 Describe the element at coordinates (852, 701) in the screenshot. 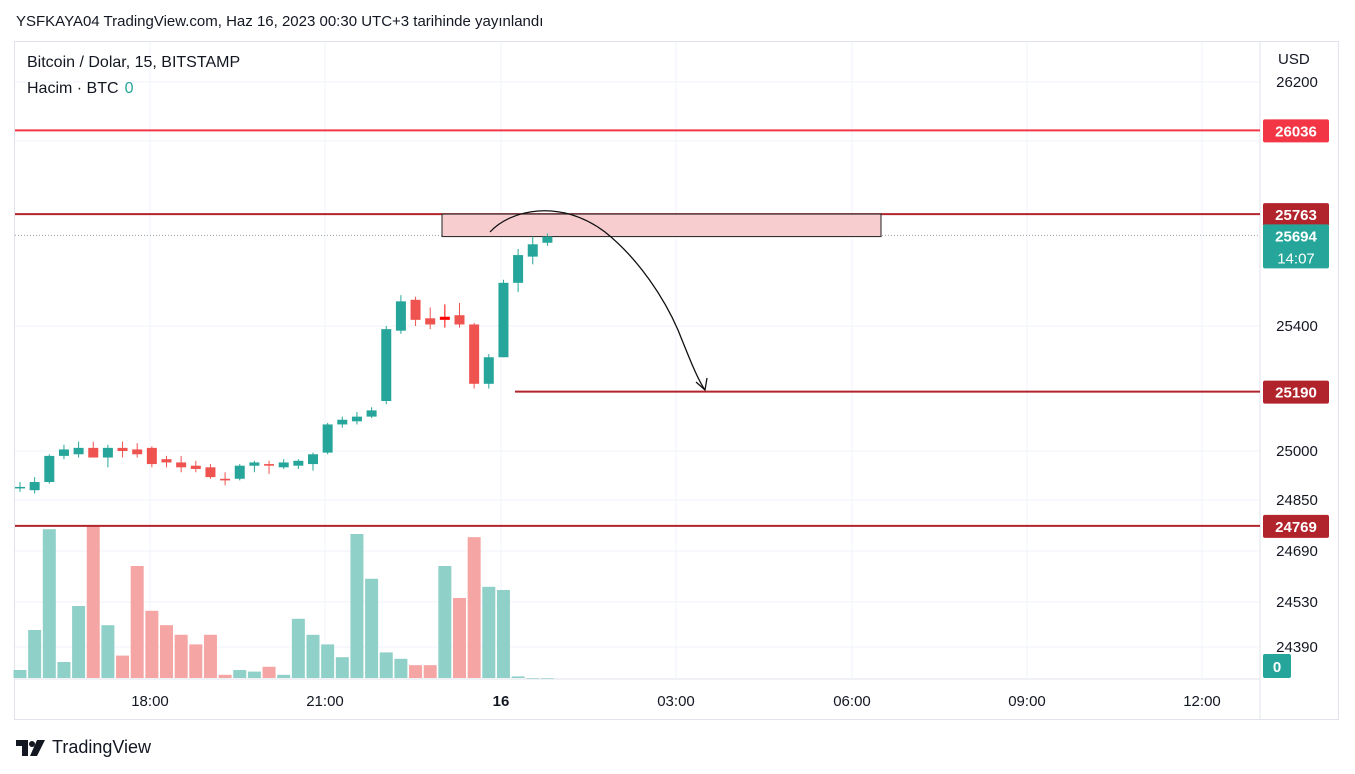

I see `time-tick-label: 06:00` at that location.